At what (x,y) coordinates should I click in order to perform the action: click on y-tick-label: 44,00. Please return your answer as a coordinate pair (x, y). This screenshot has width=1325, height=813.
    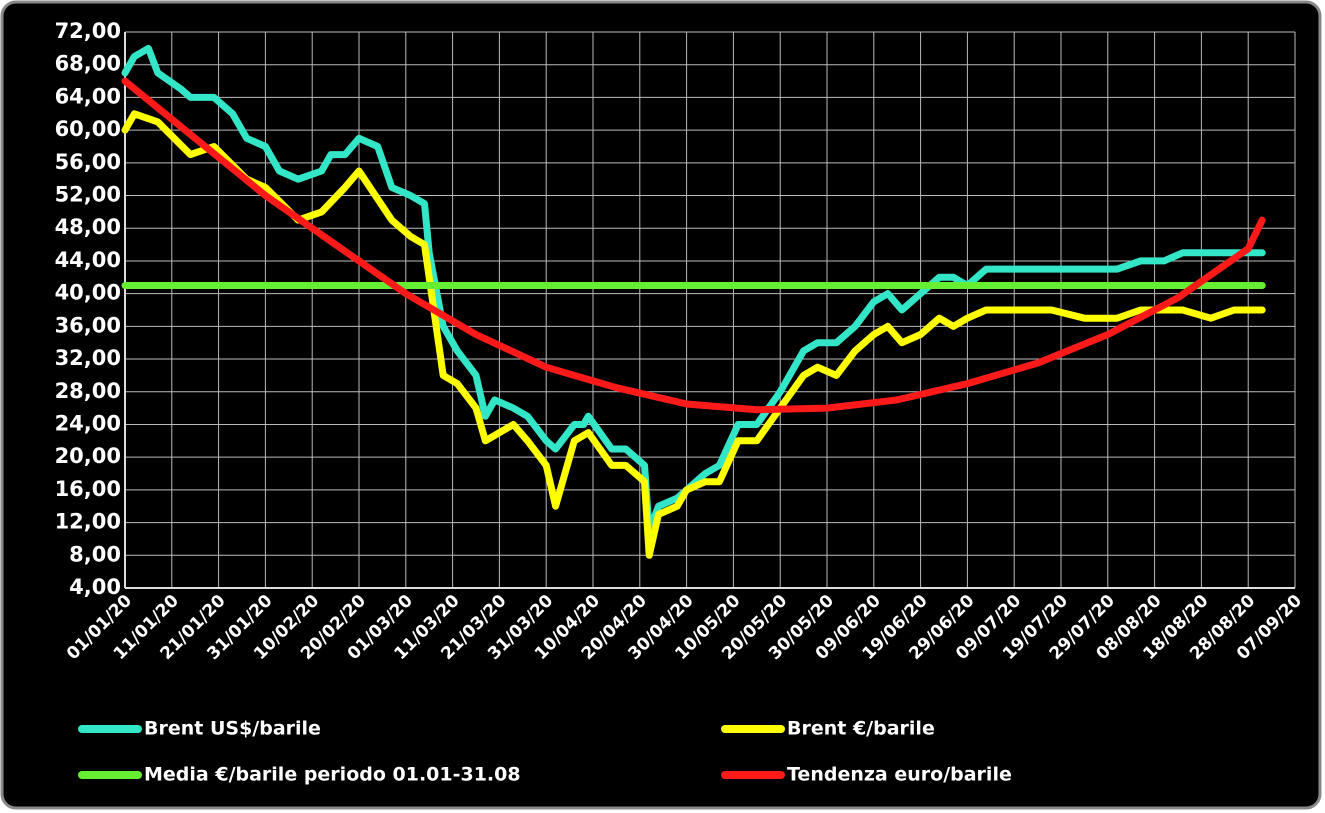
    Looking at the image, I should click on (88, 260).